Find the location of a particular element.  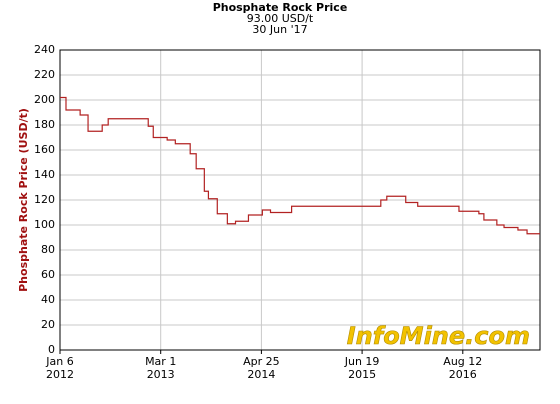

watermark: InfoMine.com is located at coordinates (438, 336).